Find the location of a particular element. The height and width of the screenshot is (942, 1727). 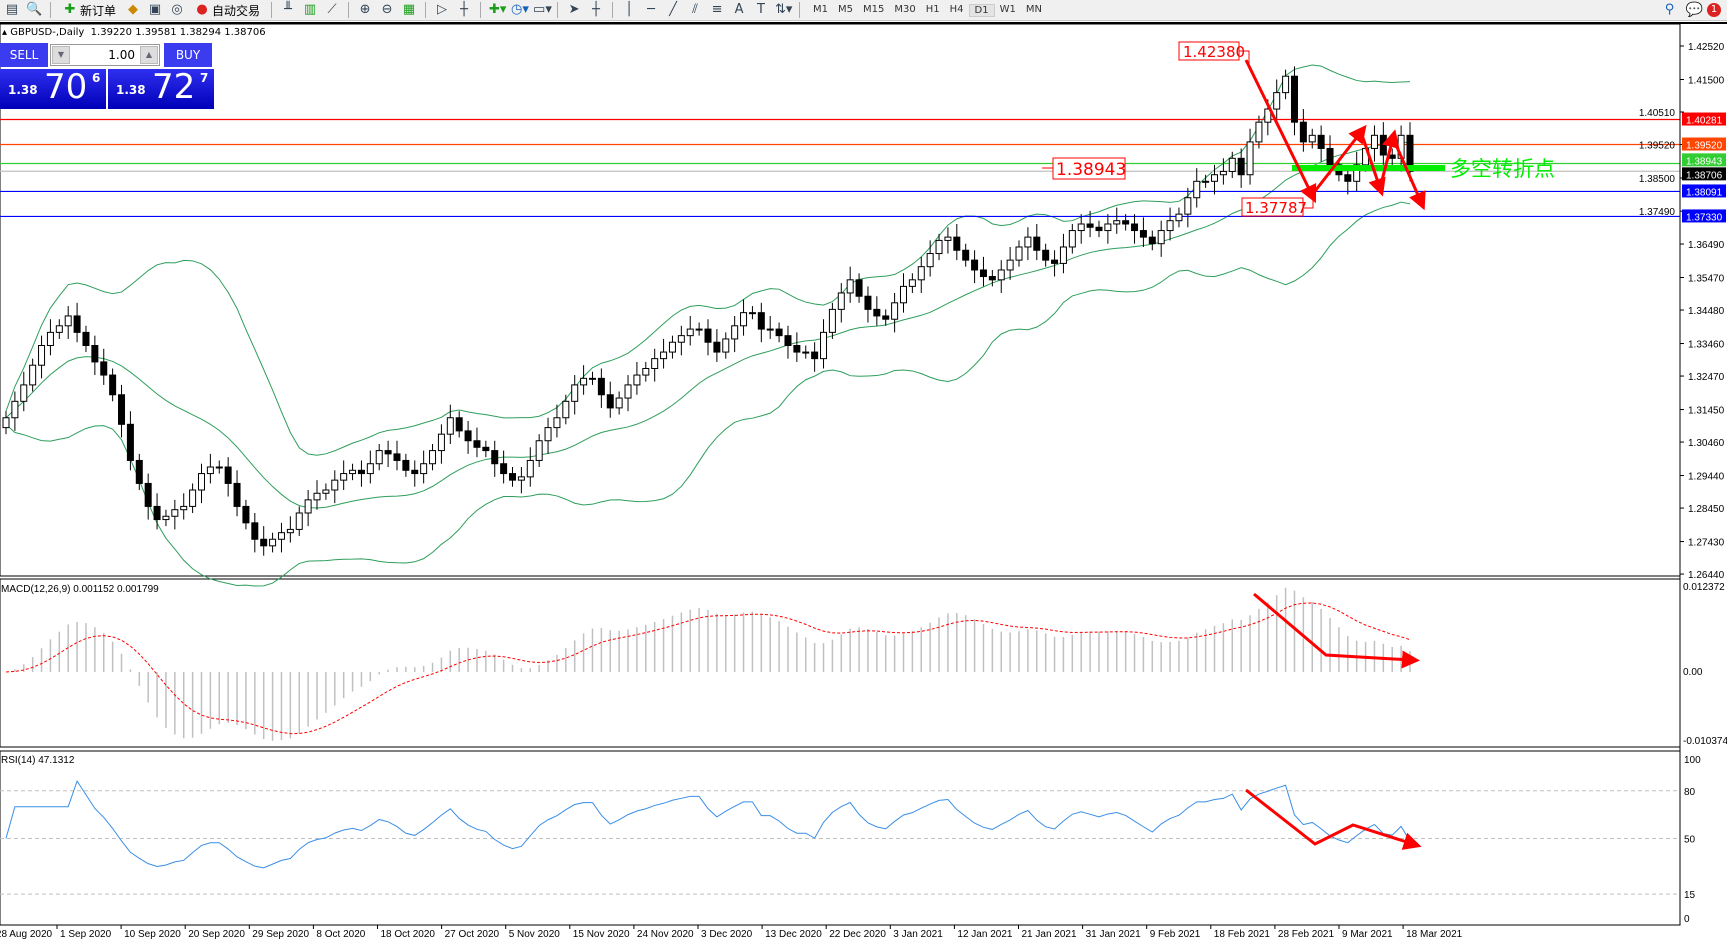

timeframe-mn: MN is located at coordinates (1033, 9).